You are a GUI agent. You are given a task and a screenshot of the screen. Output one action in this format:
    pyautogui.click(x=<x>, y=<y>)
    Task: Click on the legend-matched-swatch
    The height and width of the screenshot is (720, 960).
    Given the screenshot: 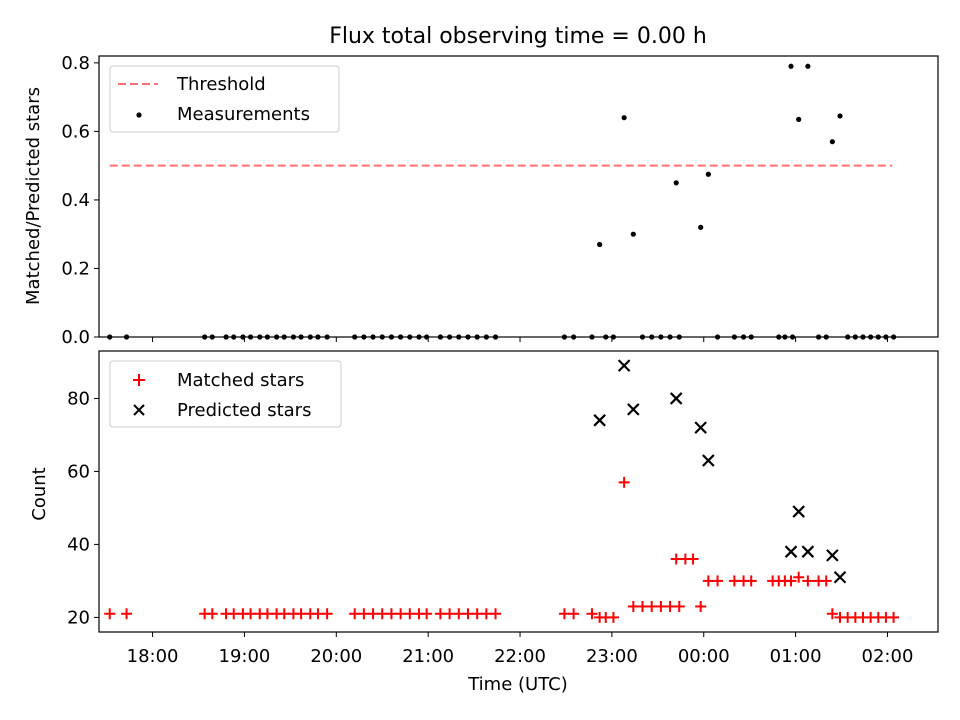 What is the action you would take?
    pyautogui.click(x=139, y=380)
    